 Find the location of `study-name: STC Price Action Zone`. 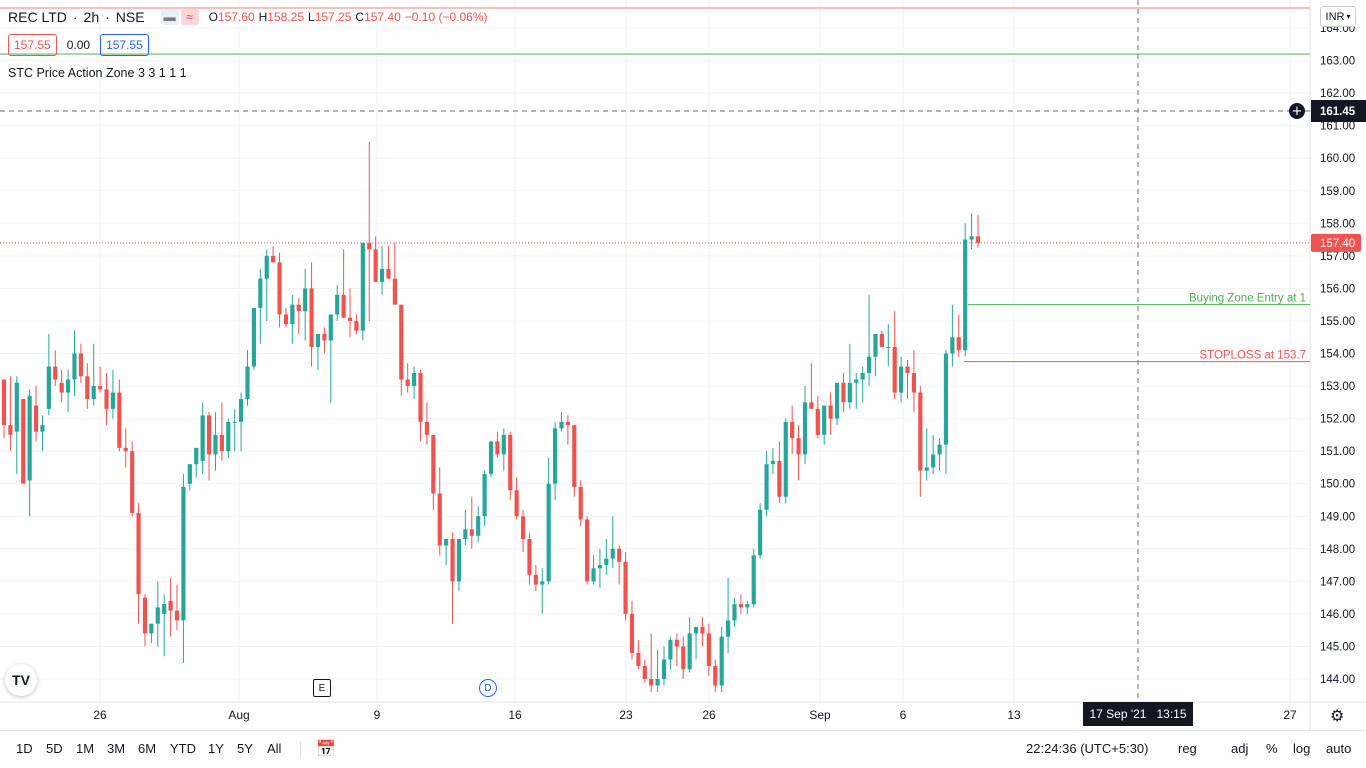

study-name: STC Price Action Zone is located at coordinates (71, 73).